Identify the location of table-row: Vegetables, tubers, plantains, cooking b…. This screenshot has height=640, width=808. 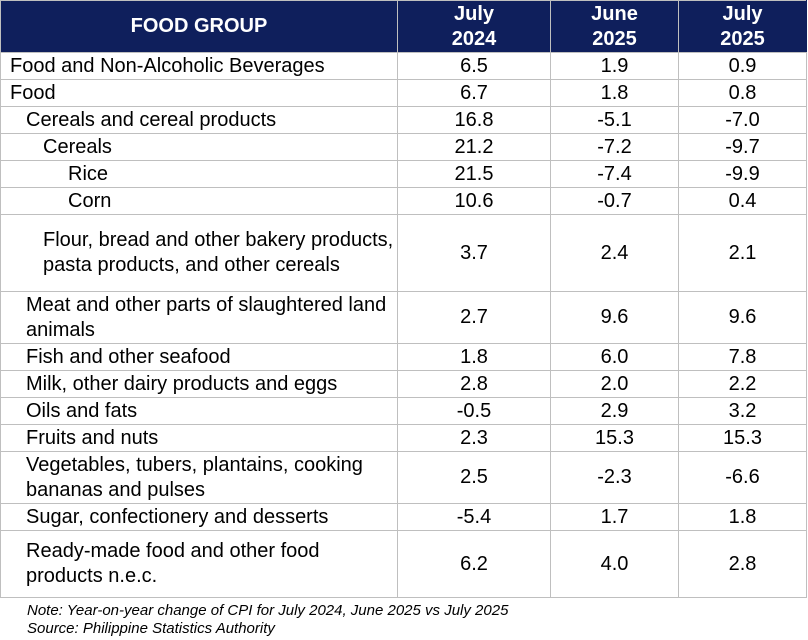
(403, 477).